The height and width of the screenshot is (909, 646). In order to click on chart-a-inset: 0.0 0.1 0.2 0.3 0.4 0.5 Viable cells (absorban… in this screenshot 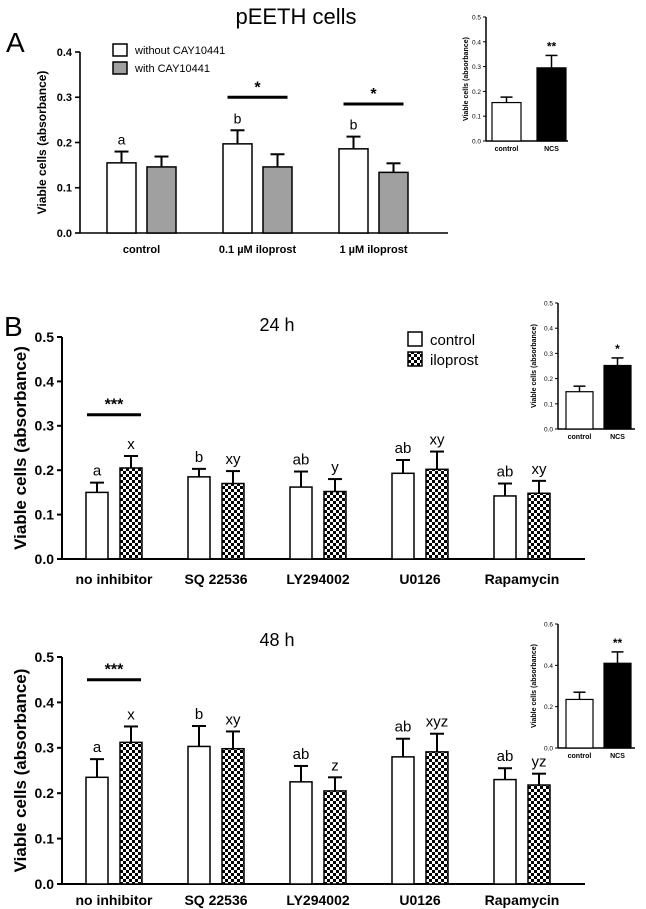, I will do `click(515, 84)`.